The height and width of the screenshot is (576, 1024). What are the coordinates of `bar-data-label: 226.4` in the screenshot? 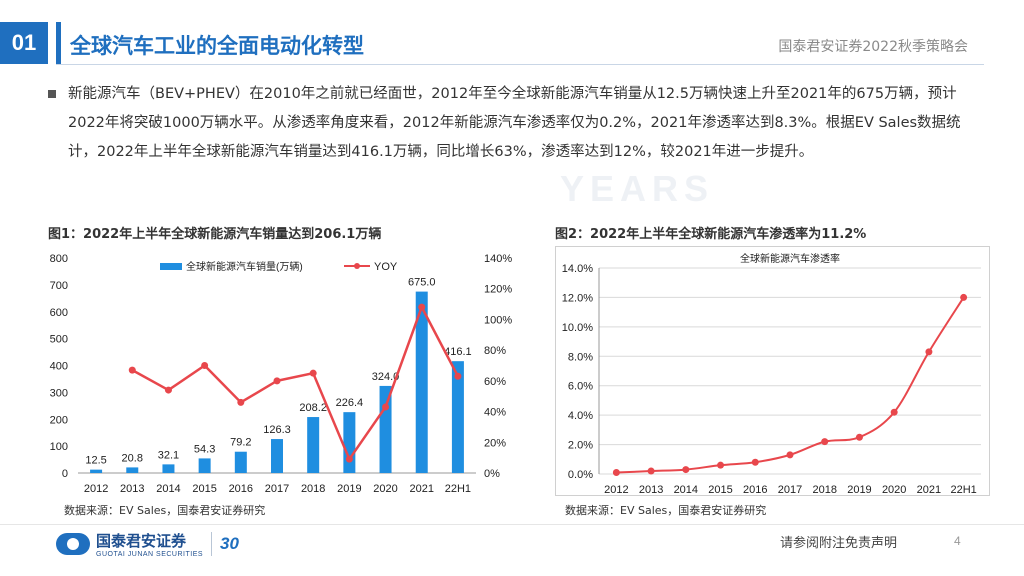 It's located at (350, 403).